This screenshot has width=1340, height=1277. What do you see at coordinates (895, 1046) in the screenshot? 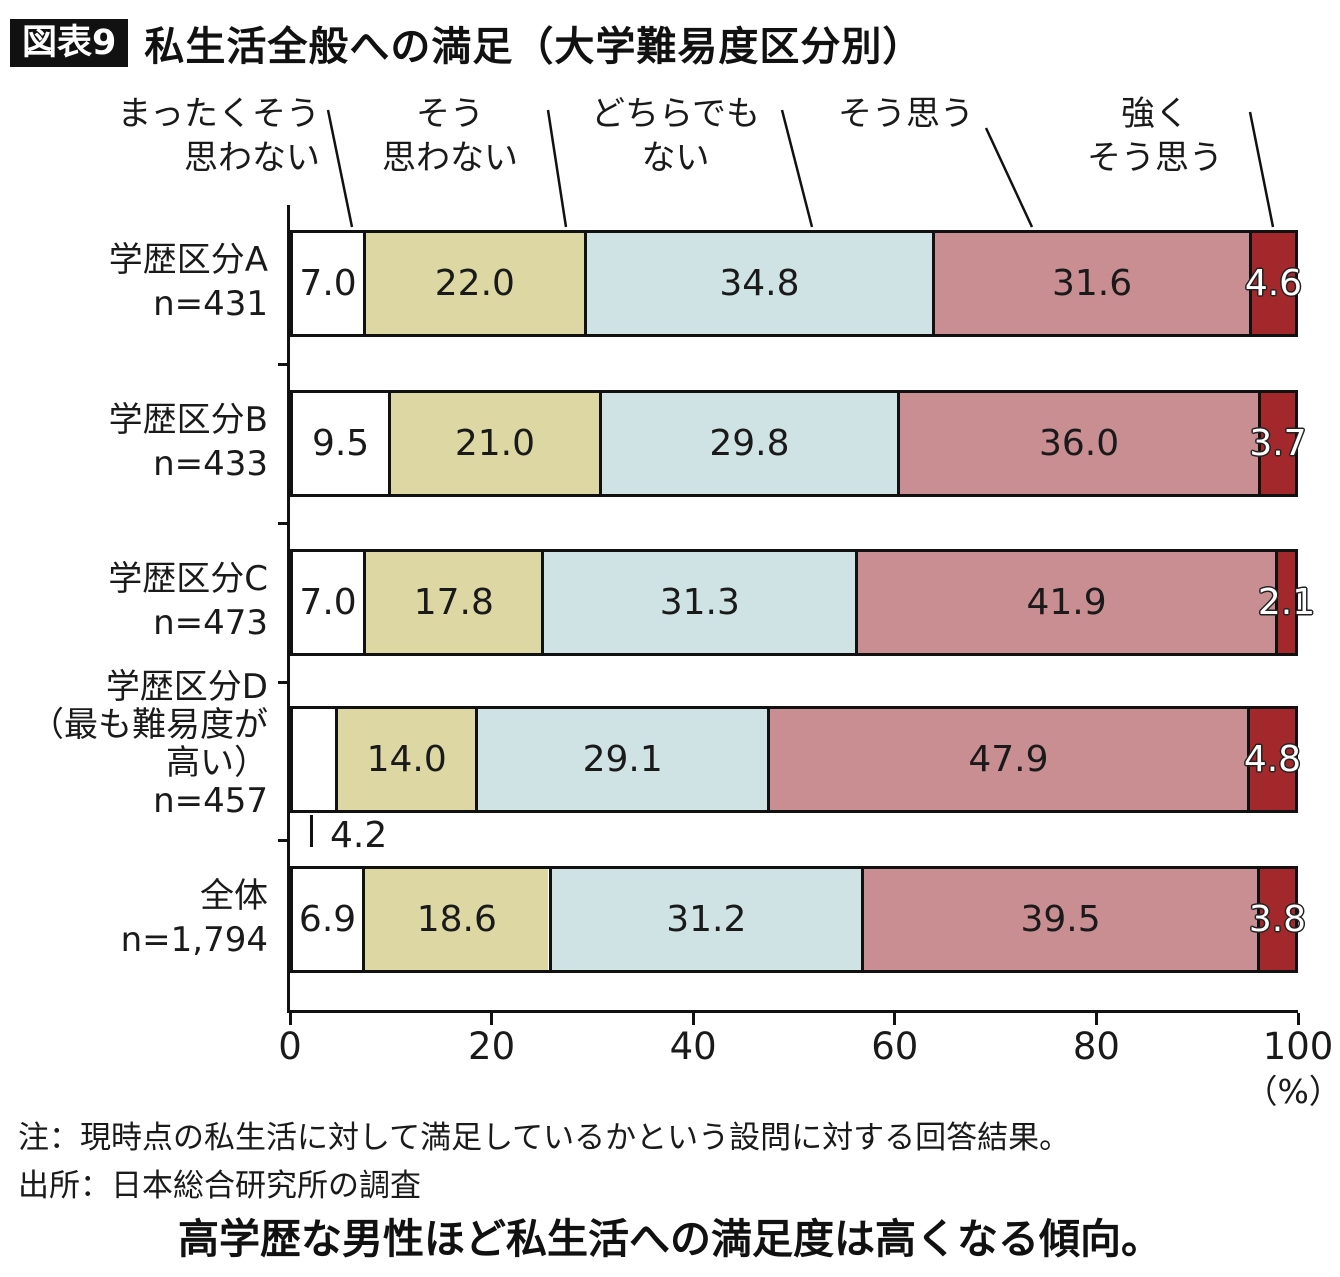
I see `x-axis-tick-label: 60` at bounding box center [895, 1046].